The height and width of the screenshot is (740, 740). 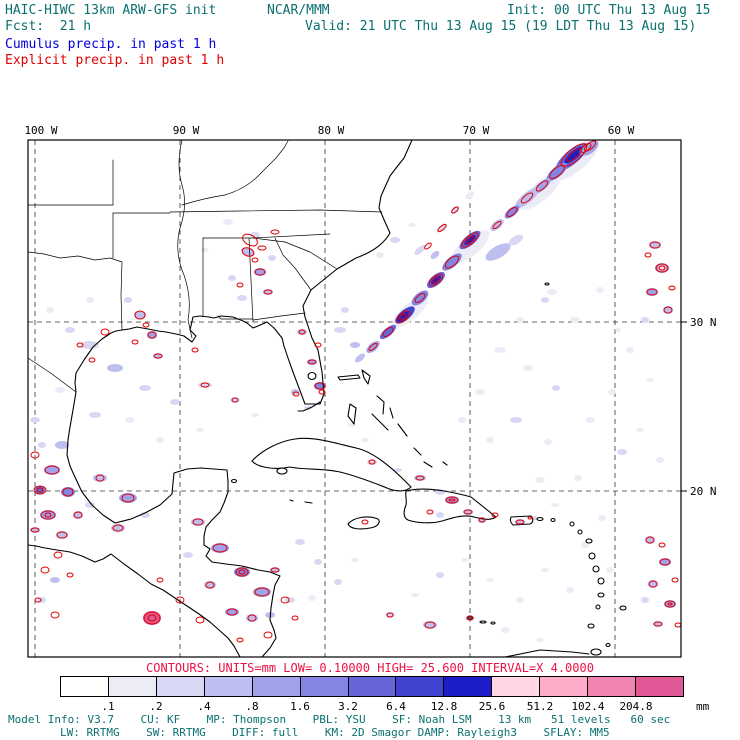 What do you see at coordinates (300, 706) in the screenshot?
I see `colorbar-tick-label: 1.6` at bounding box center [300, 706].